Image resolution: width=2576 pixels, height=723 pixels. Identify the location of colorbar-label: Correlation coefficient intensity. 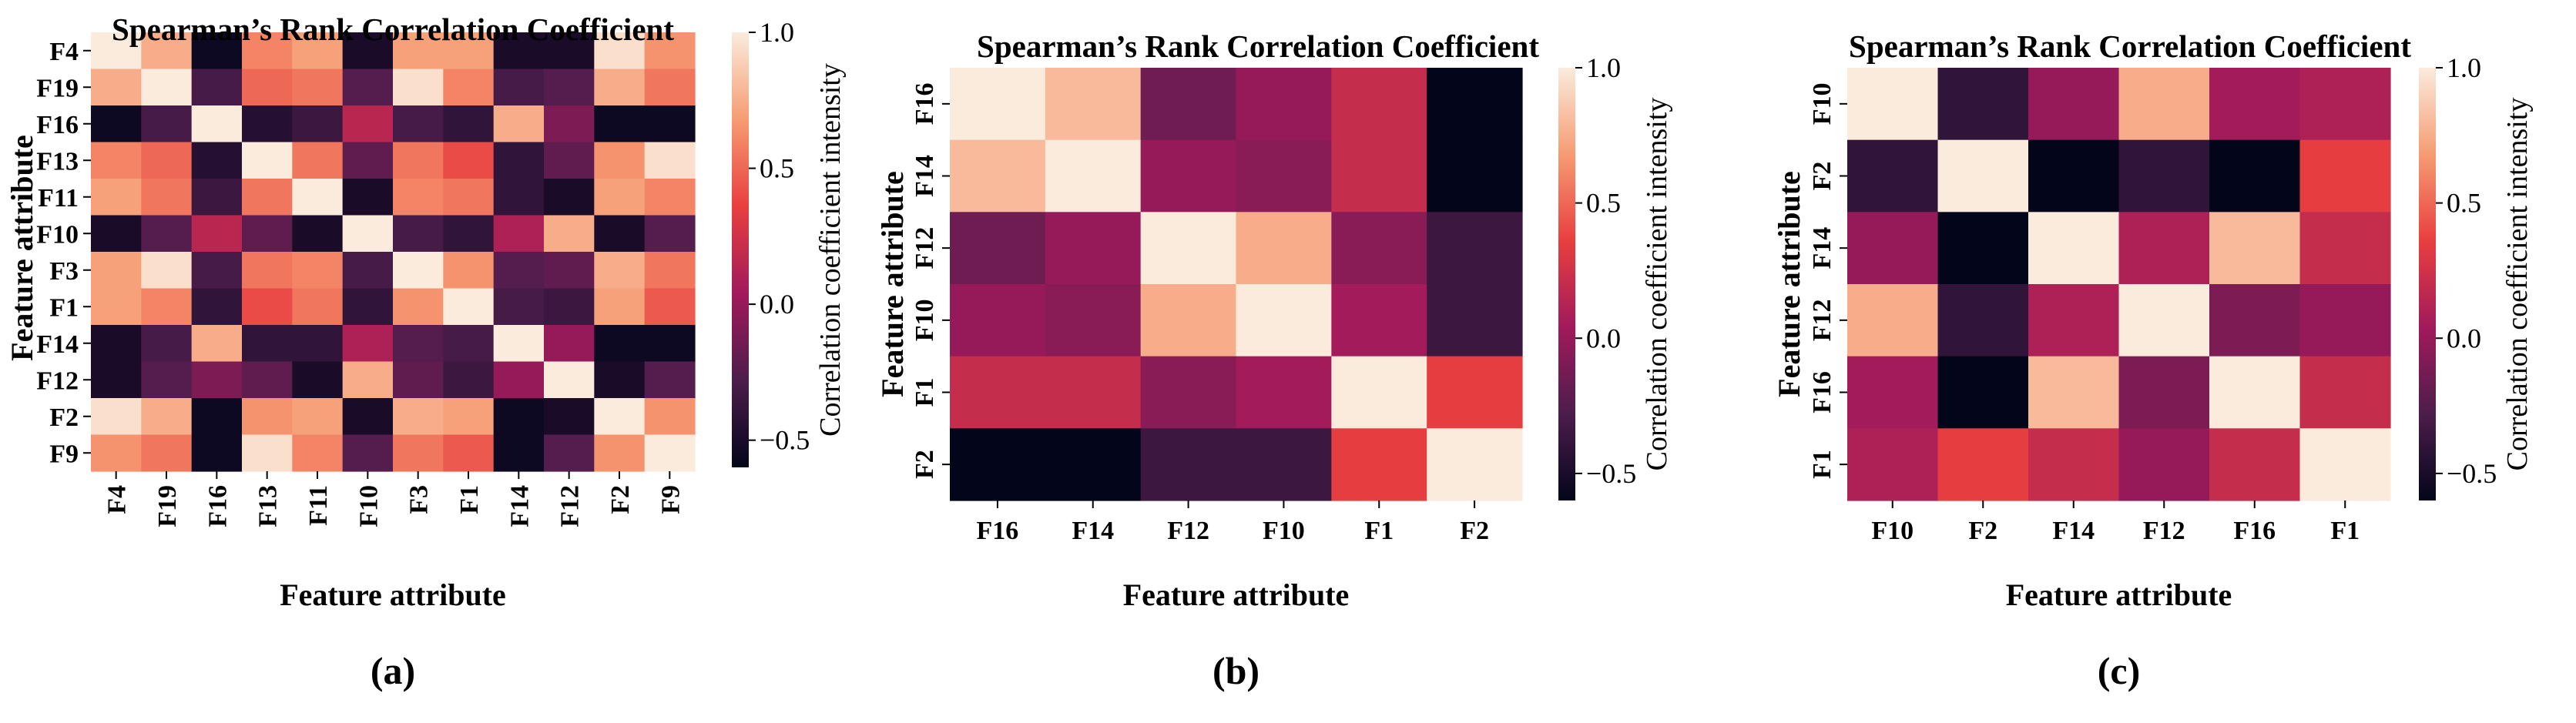
(830, 250).